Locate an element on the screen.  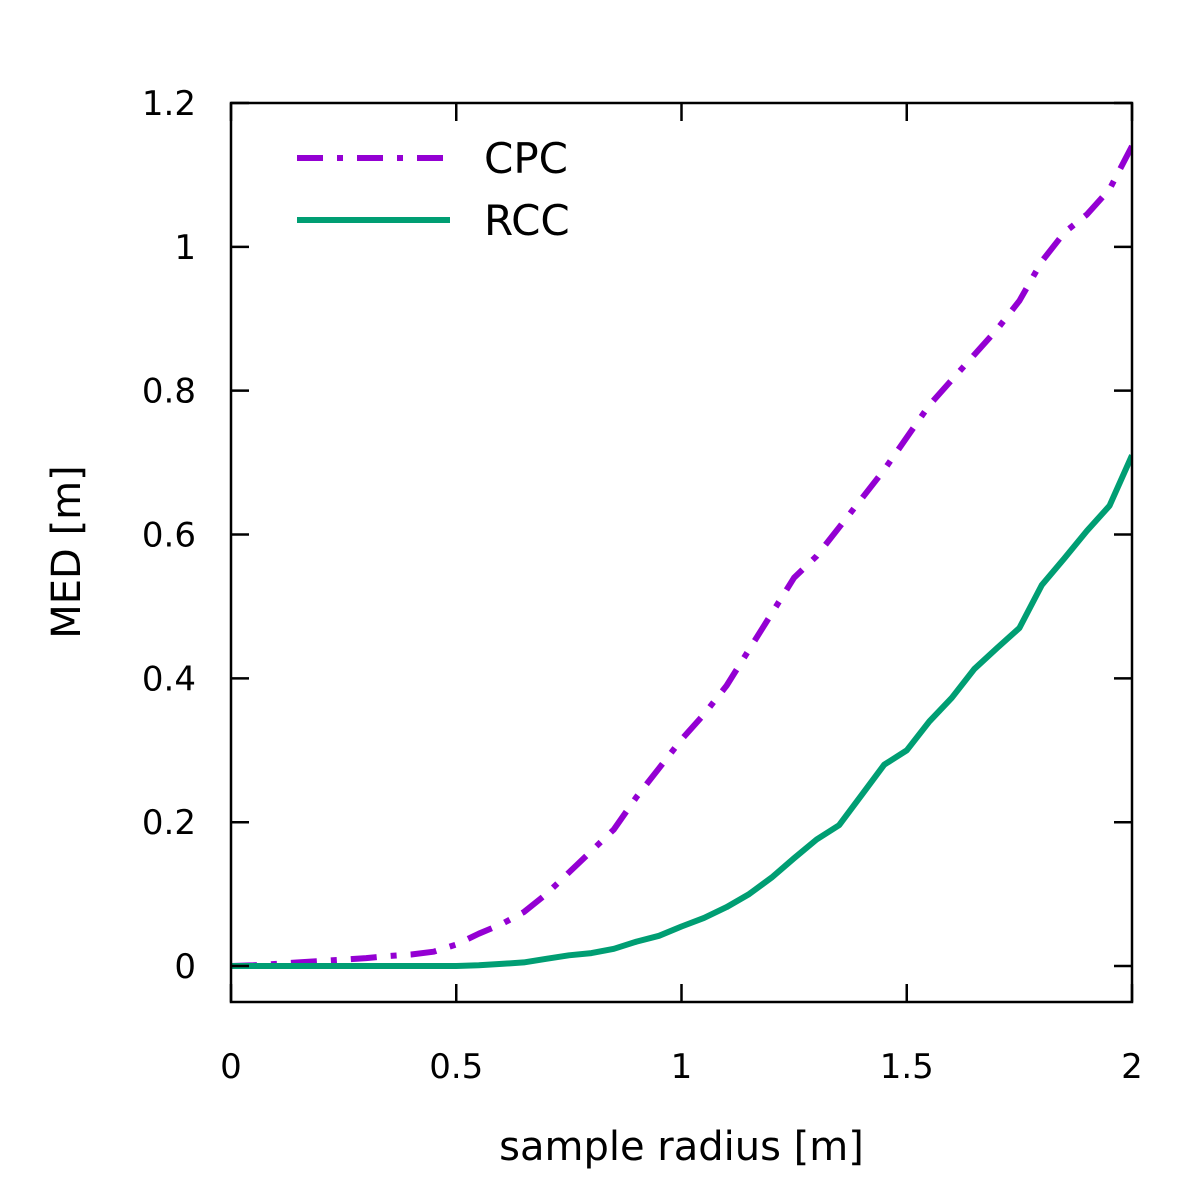
legend-label-cpc: CPC is located at coordinates (526, 158).